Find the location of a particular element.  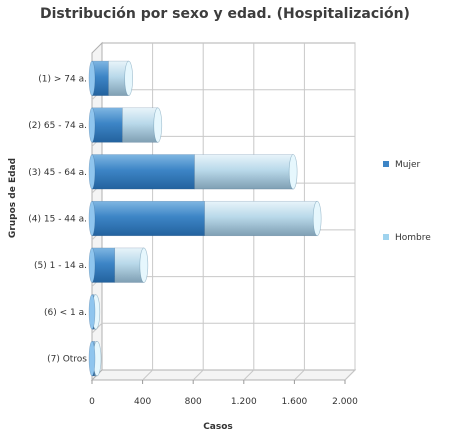

x-tick-label: 800 is located at coordinates (193, 402).